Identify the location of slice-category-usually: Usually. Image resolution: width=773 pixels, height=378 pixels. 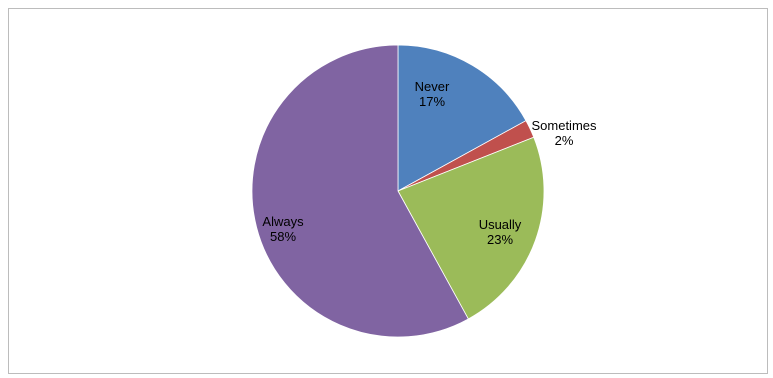
(500, 224).